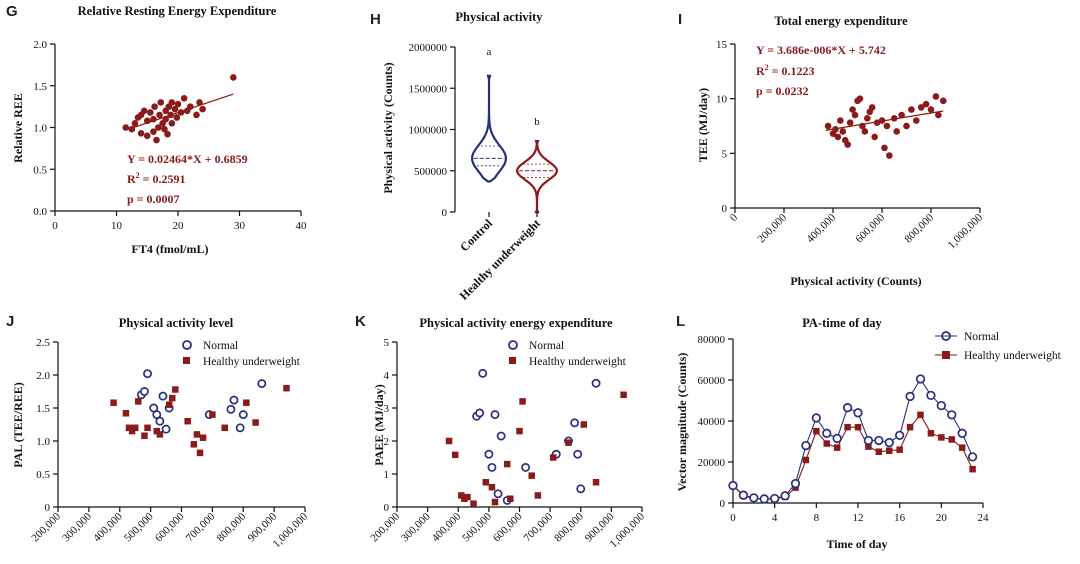  I want to click on y-tick-label-h: 0, so click(445, 213).